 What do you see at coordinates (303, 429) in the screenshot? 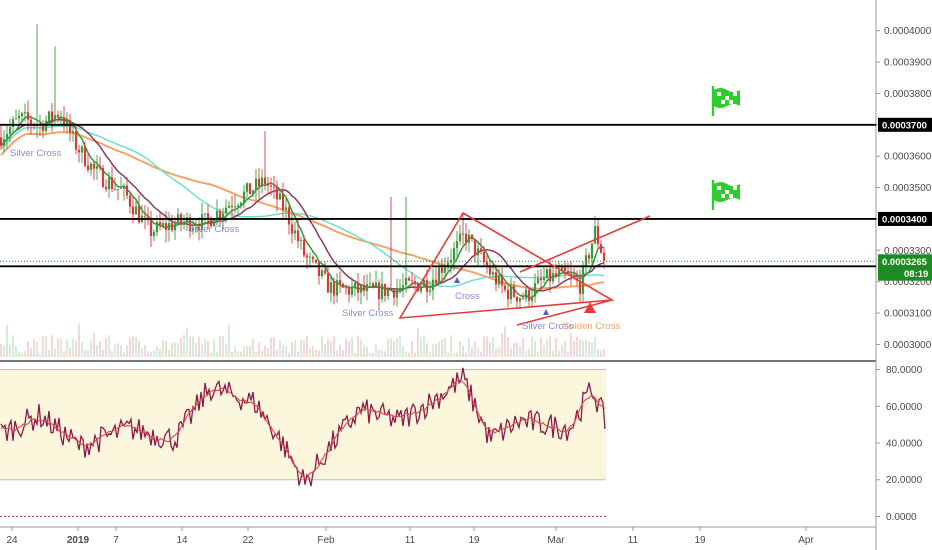
I see `rsi-signal-line` at bounding box center [303, 429].